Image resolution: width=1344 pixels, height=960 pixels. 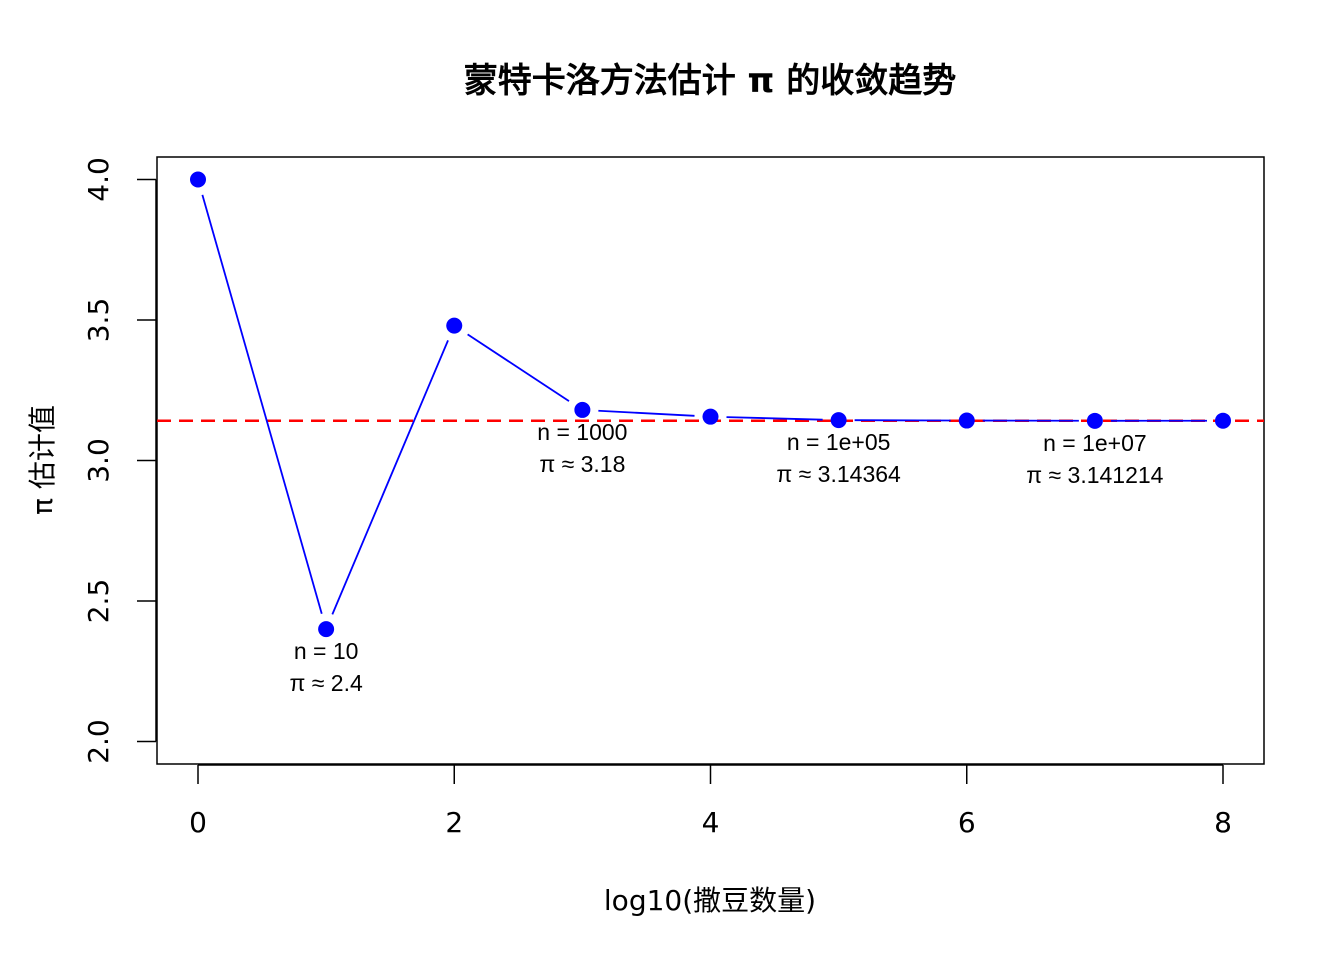 I want to click on y-tick-label: 2.0, so click(x=98, y=741).